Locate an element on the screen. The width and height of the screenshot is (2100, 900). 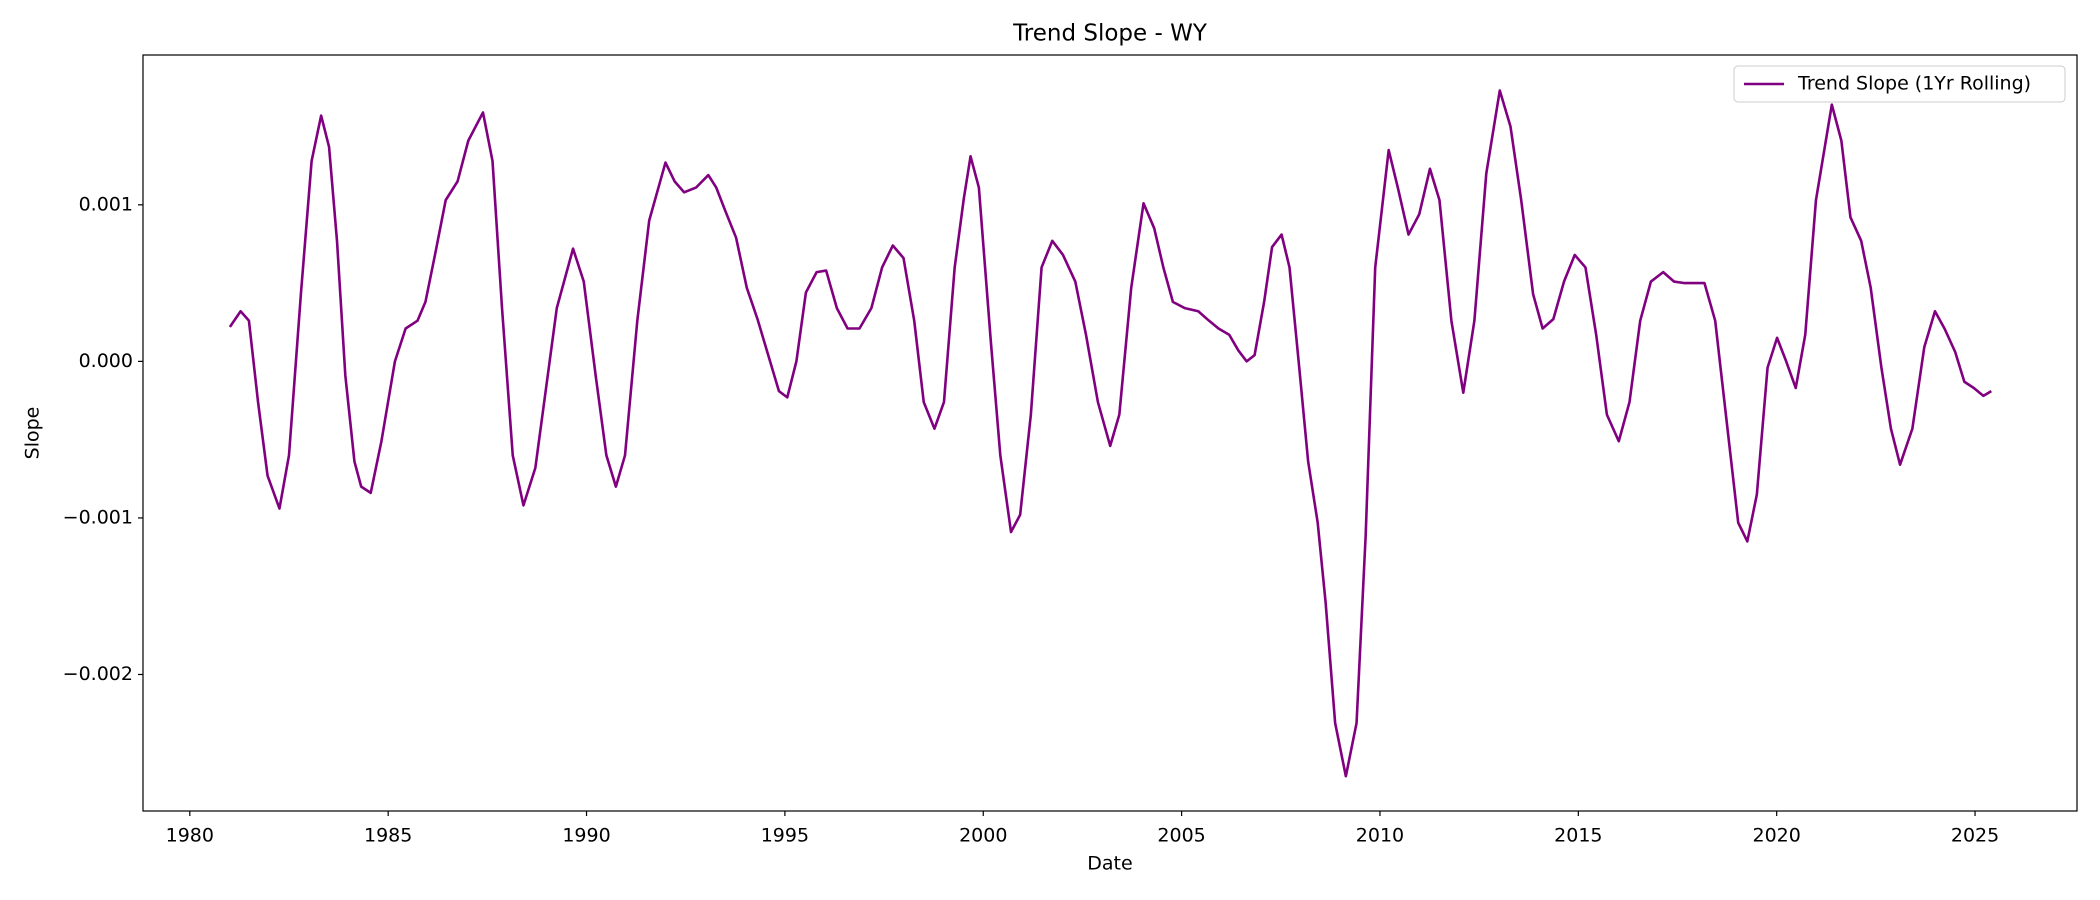
x-tick-label: 2020 is located at coordinates (1777, 836).